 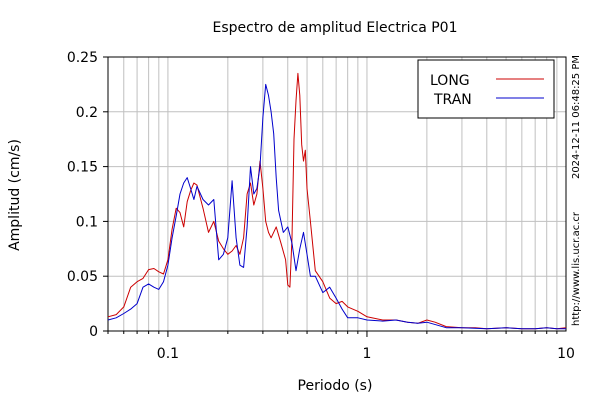 I want to click on x-tick-label: 1, so click(x=366, y=354).